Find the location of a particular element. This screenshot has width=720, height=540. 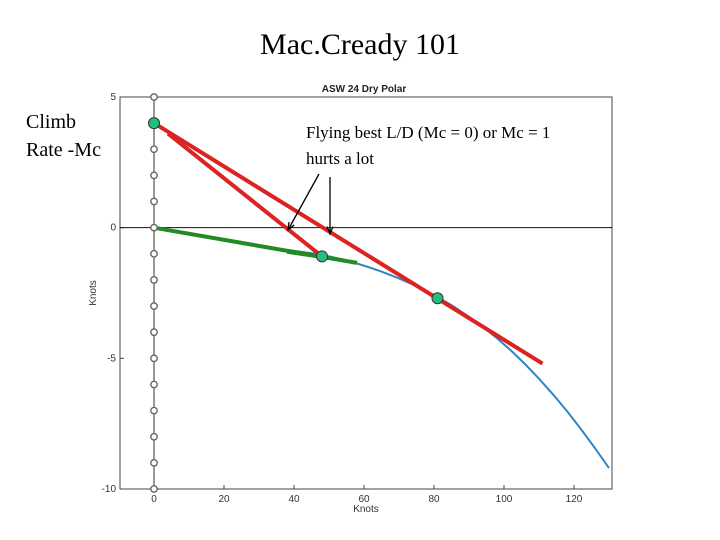

annotation-line2: hurts a lot is located at coordinates (461, 159).